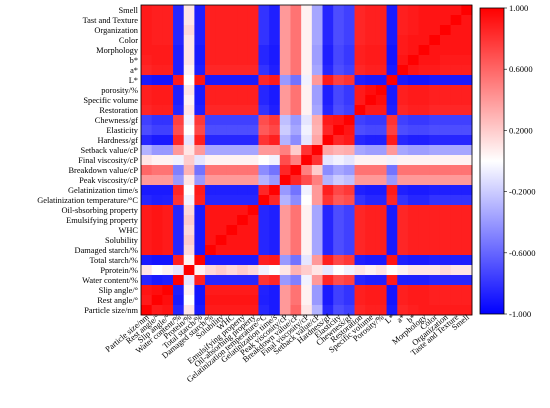 The width and height of the screenshot is (550, 408). I want to click on y-tick-label: Emulsifying property, so click(102, 220).